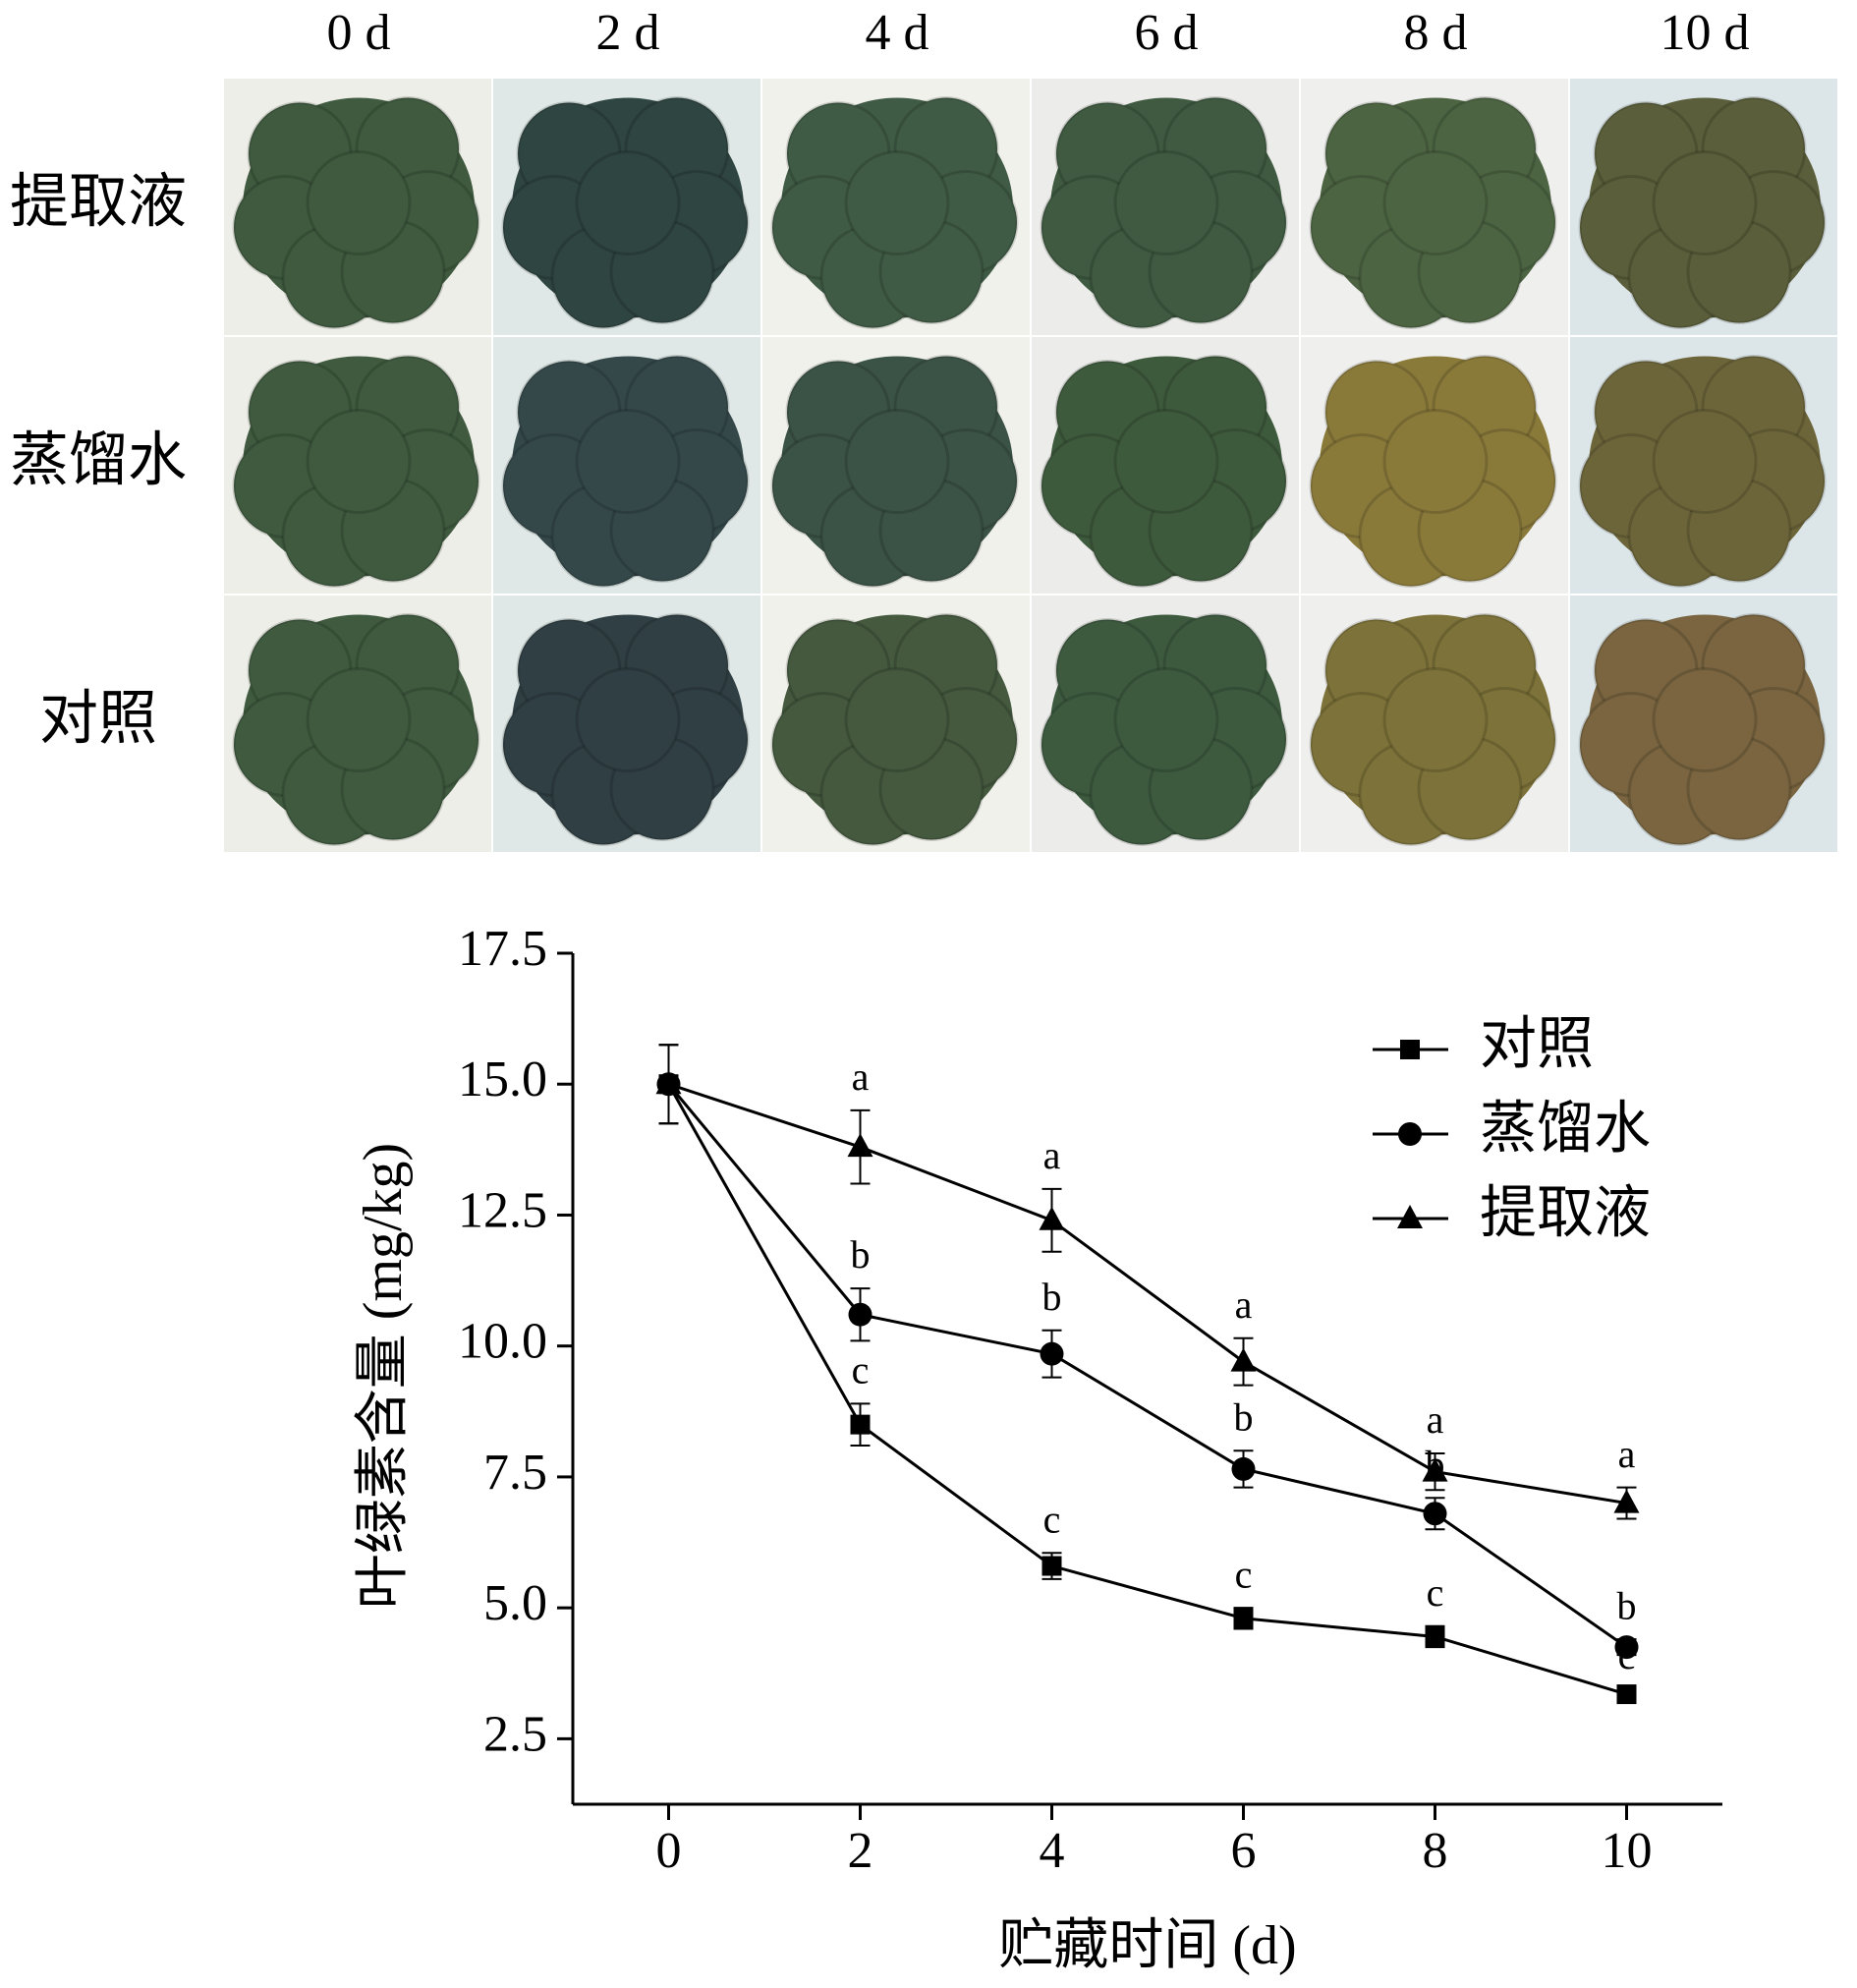 This screenshot has width=1857, height=1988. What do you see at coordinates (1435, 1851) in the screenshot?
I see `x-tick-label: 8` at bounding box center [1435, 1851].